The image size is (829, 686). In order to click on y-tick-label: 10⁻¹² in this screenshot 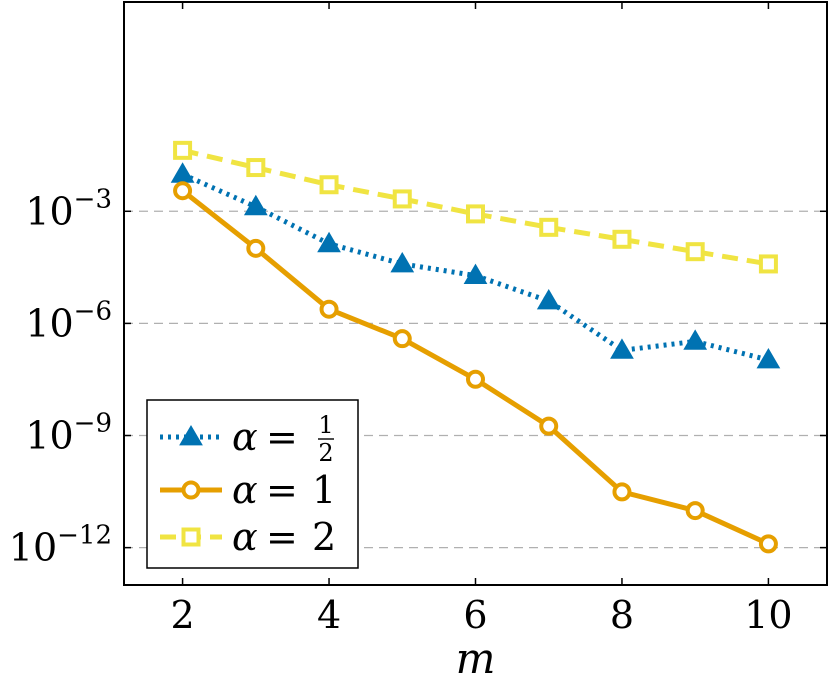, I will do `click(60, 545)`.